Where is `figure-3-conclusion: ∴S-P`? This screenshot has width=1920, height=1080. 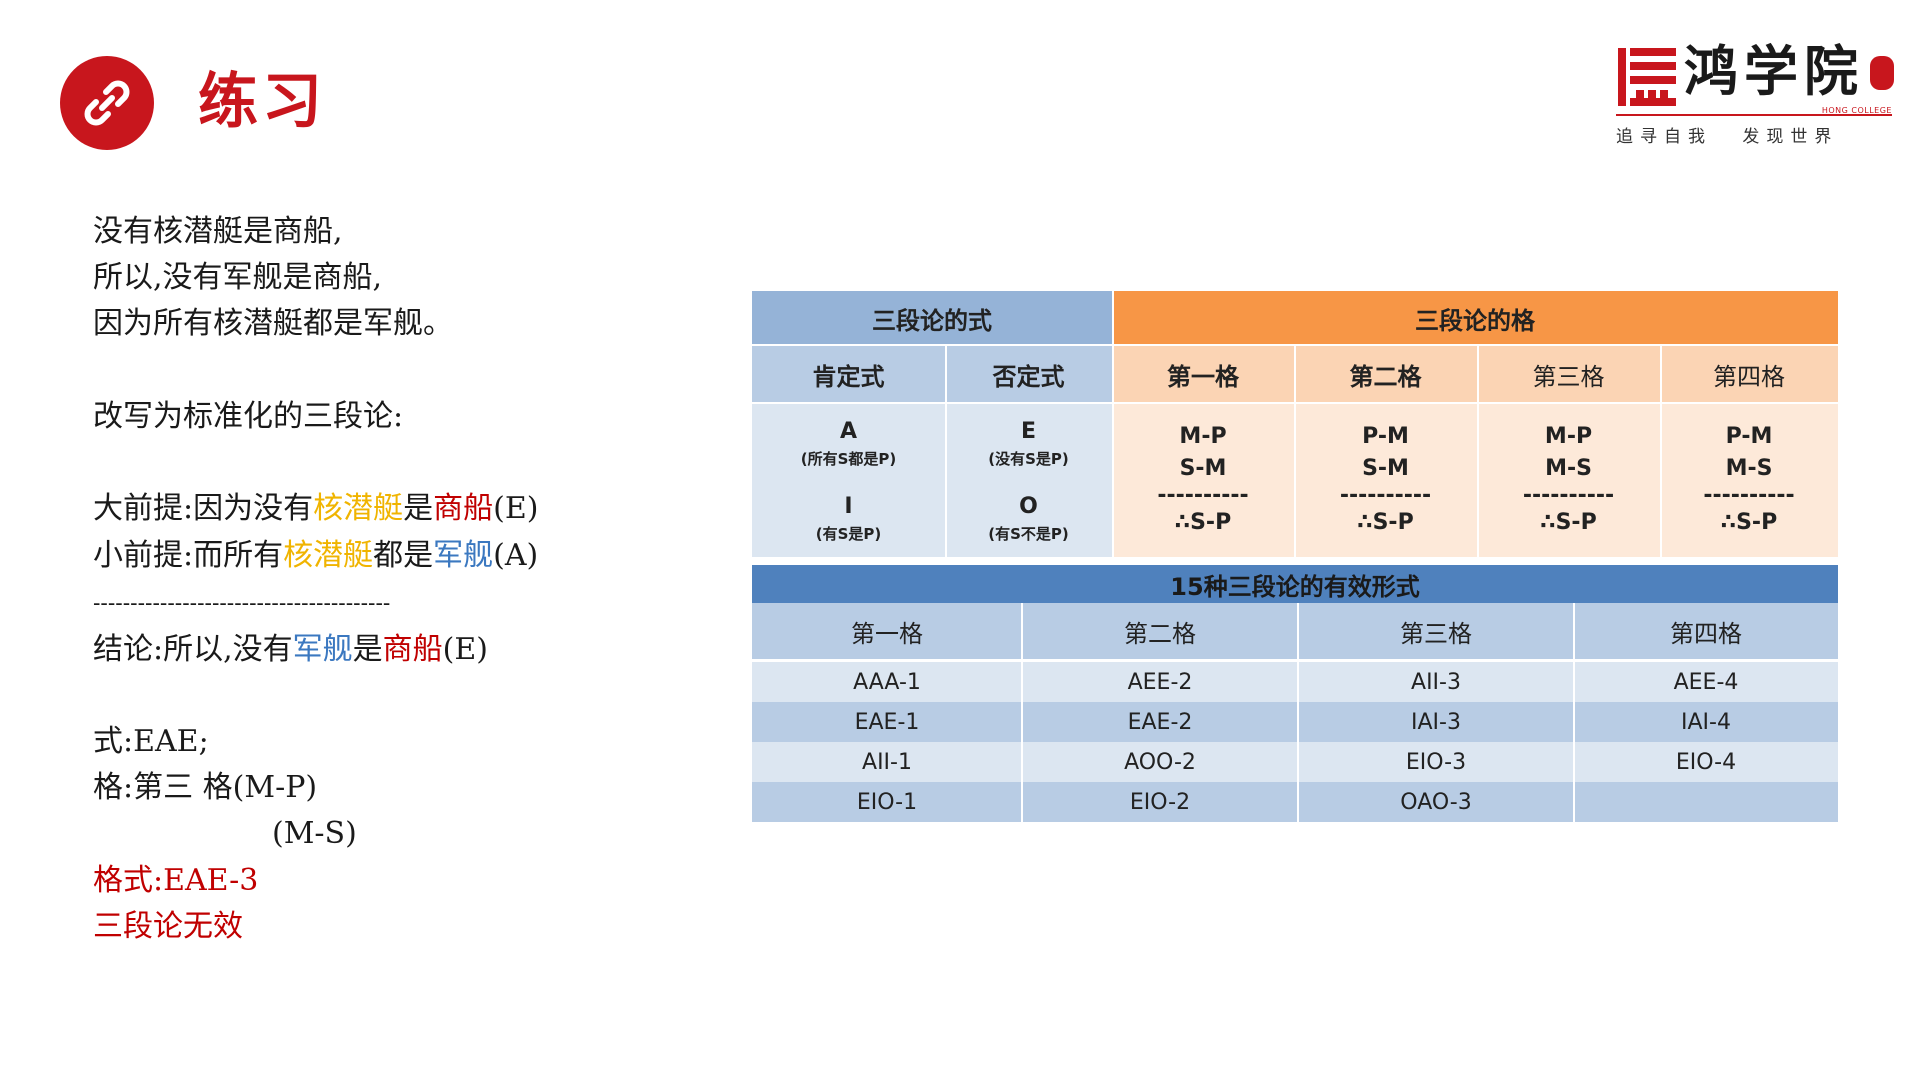 figure-3-conclusion: ∴S-P is located at coordinates (1568, 523).